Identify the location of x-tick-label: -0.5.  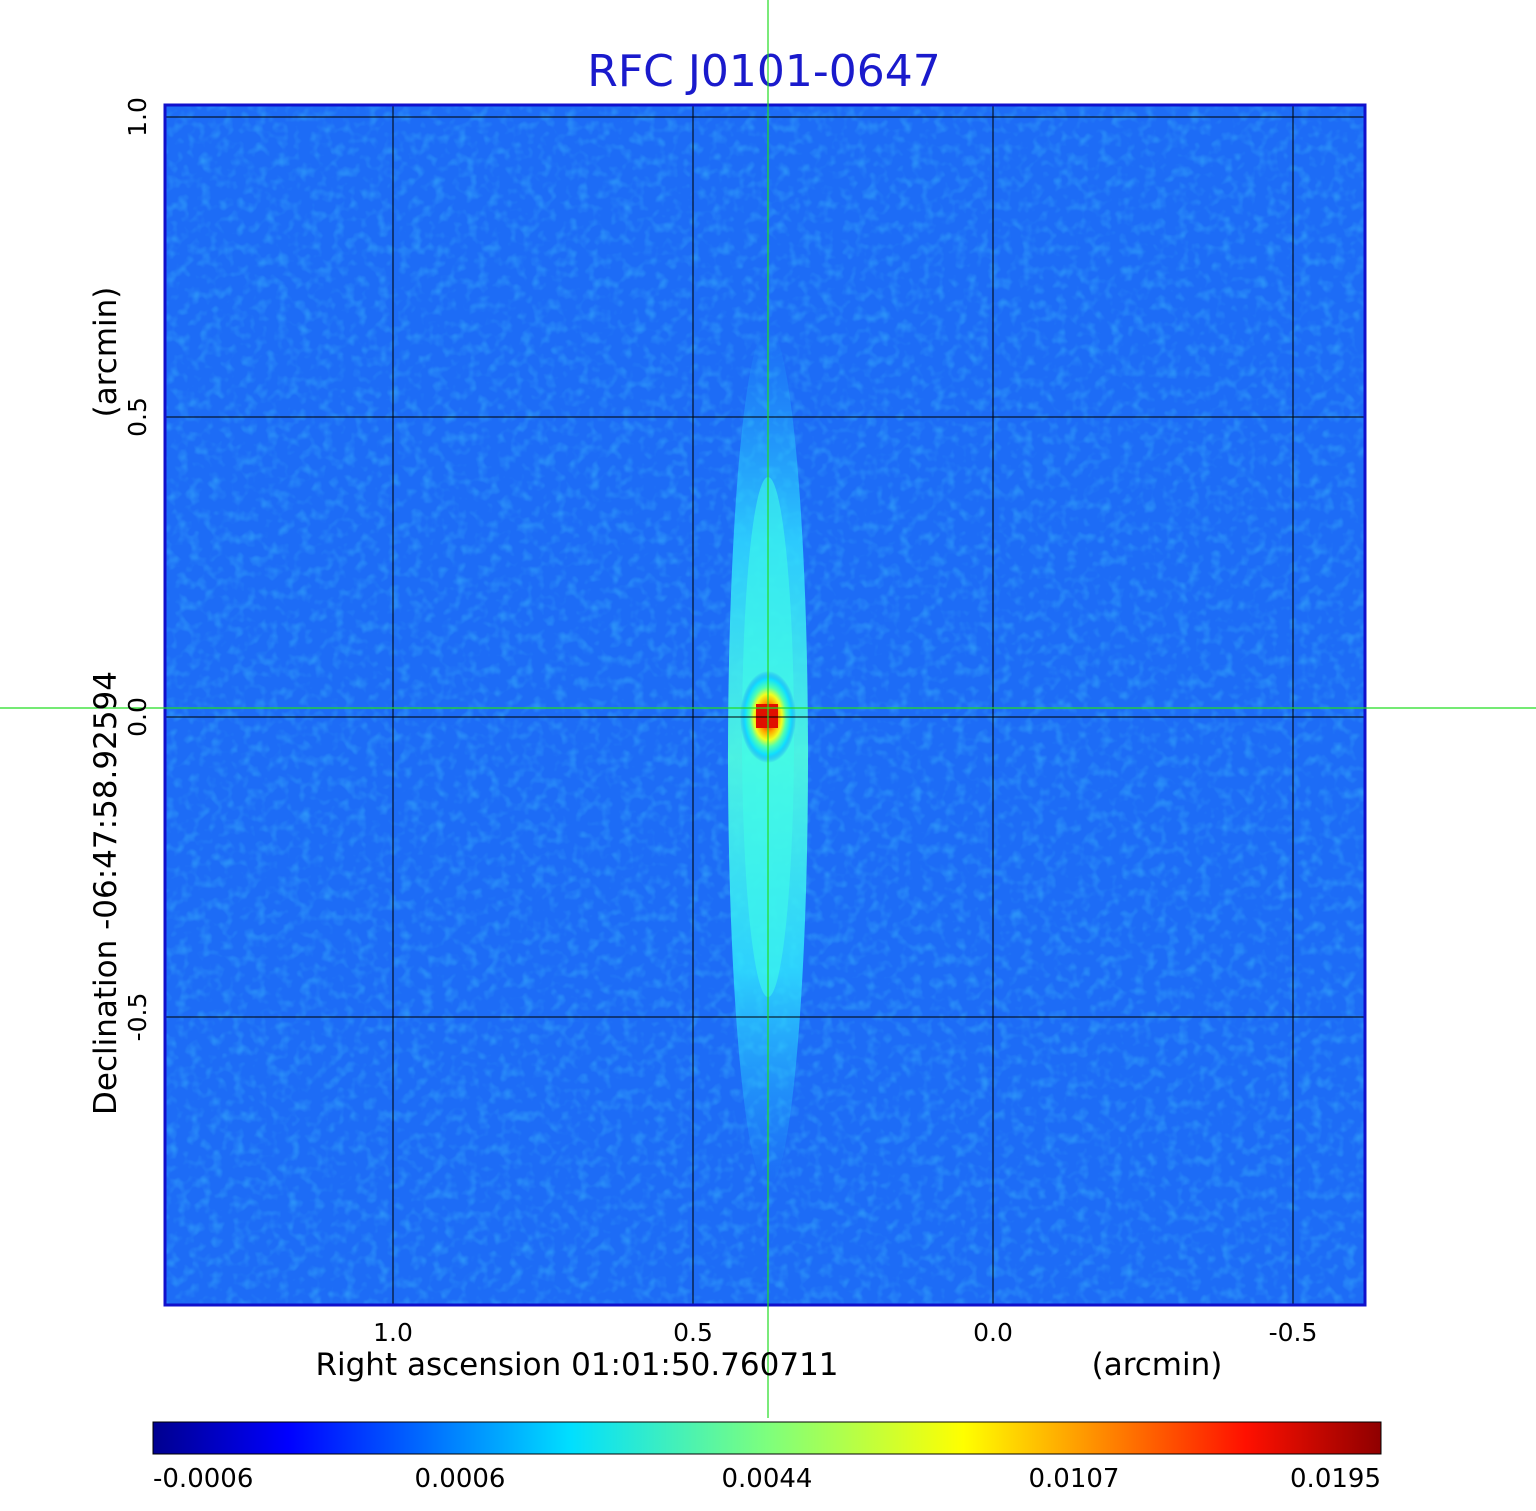
(1293, 1332).